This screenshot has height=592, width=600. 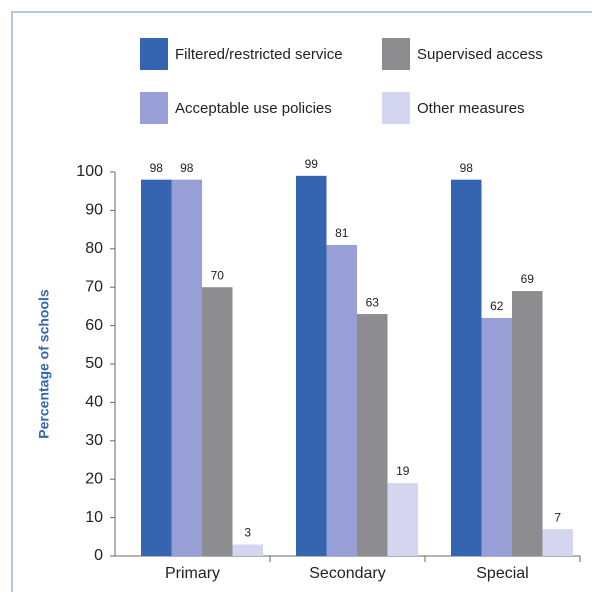 What do you see at coordinates (480, 54) in the screenshot?
I see `legend-label: Supervised access` at bounding box center [480, 54].